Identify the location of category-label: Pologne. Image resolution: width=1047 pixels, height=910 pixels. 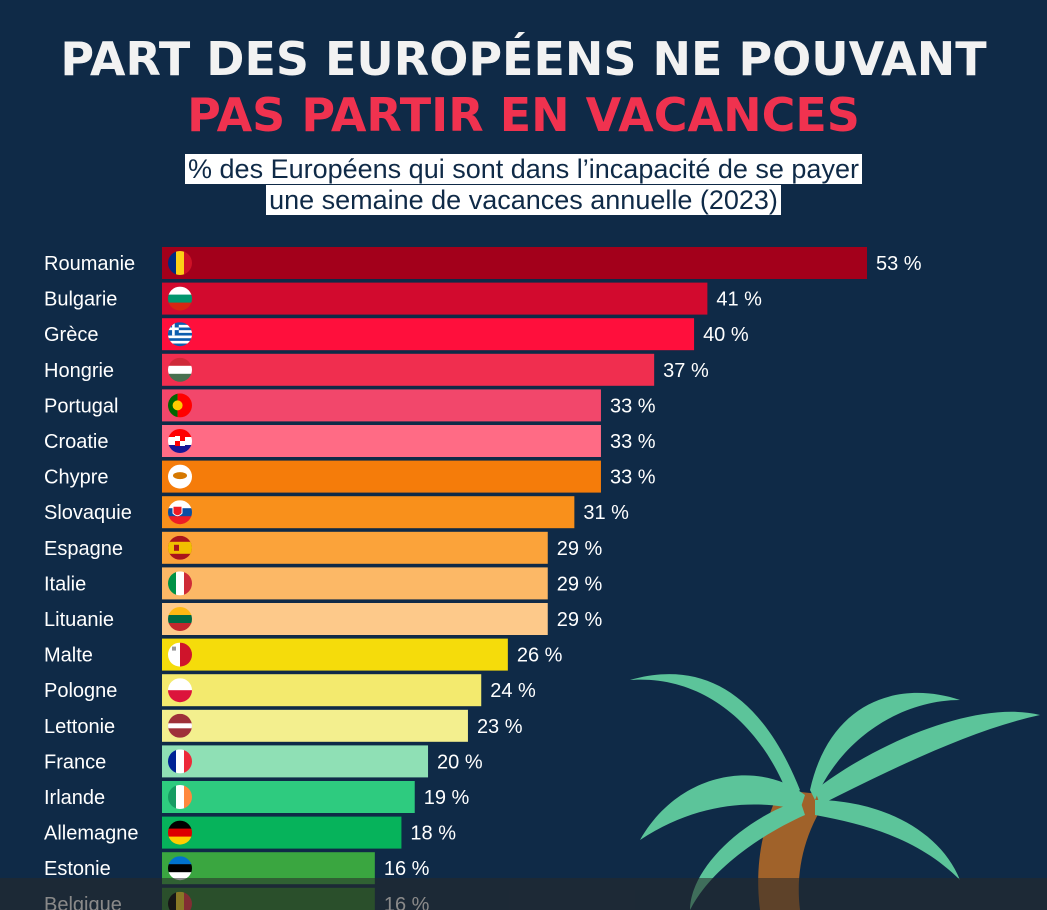
(80, 691).